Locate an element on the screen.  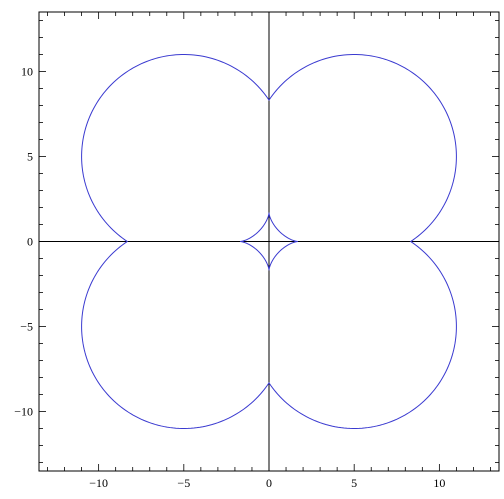
x-tick-label: 0 is located at coordinates (269, 483).